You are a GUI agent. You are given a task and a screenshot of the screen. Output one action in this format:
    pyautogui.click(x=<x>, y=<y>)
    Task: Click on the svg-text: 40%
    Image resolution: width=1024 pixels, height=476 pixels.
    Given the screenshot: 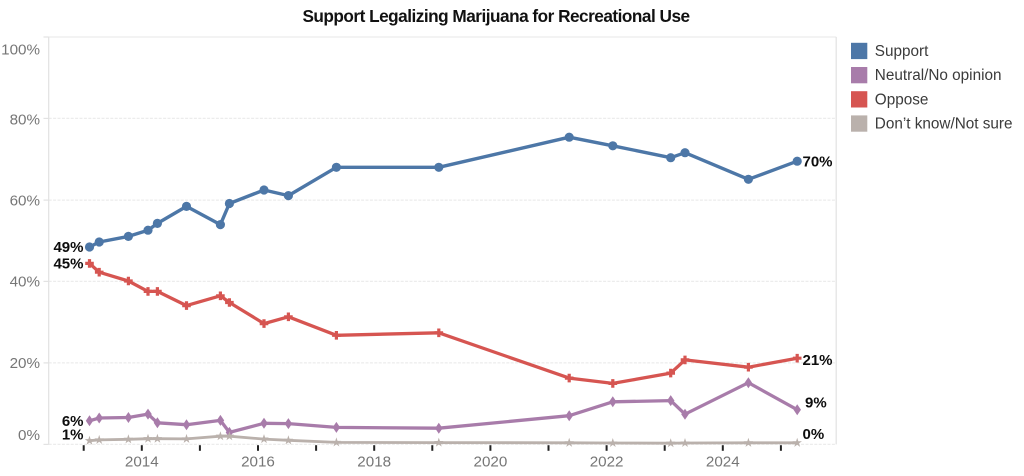 What is the action you would take?
    pyautogui.click(x=25, y=282)
    